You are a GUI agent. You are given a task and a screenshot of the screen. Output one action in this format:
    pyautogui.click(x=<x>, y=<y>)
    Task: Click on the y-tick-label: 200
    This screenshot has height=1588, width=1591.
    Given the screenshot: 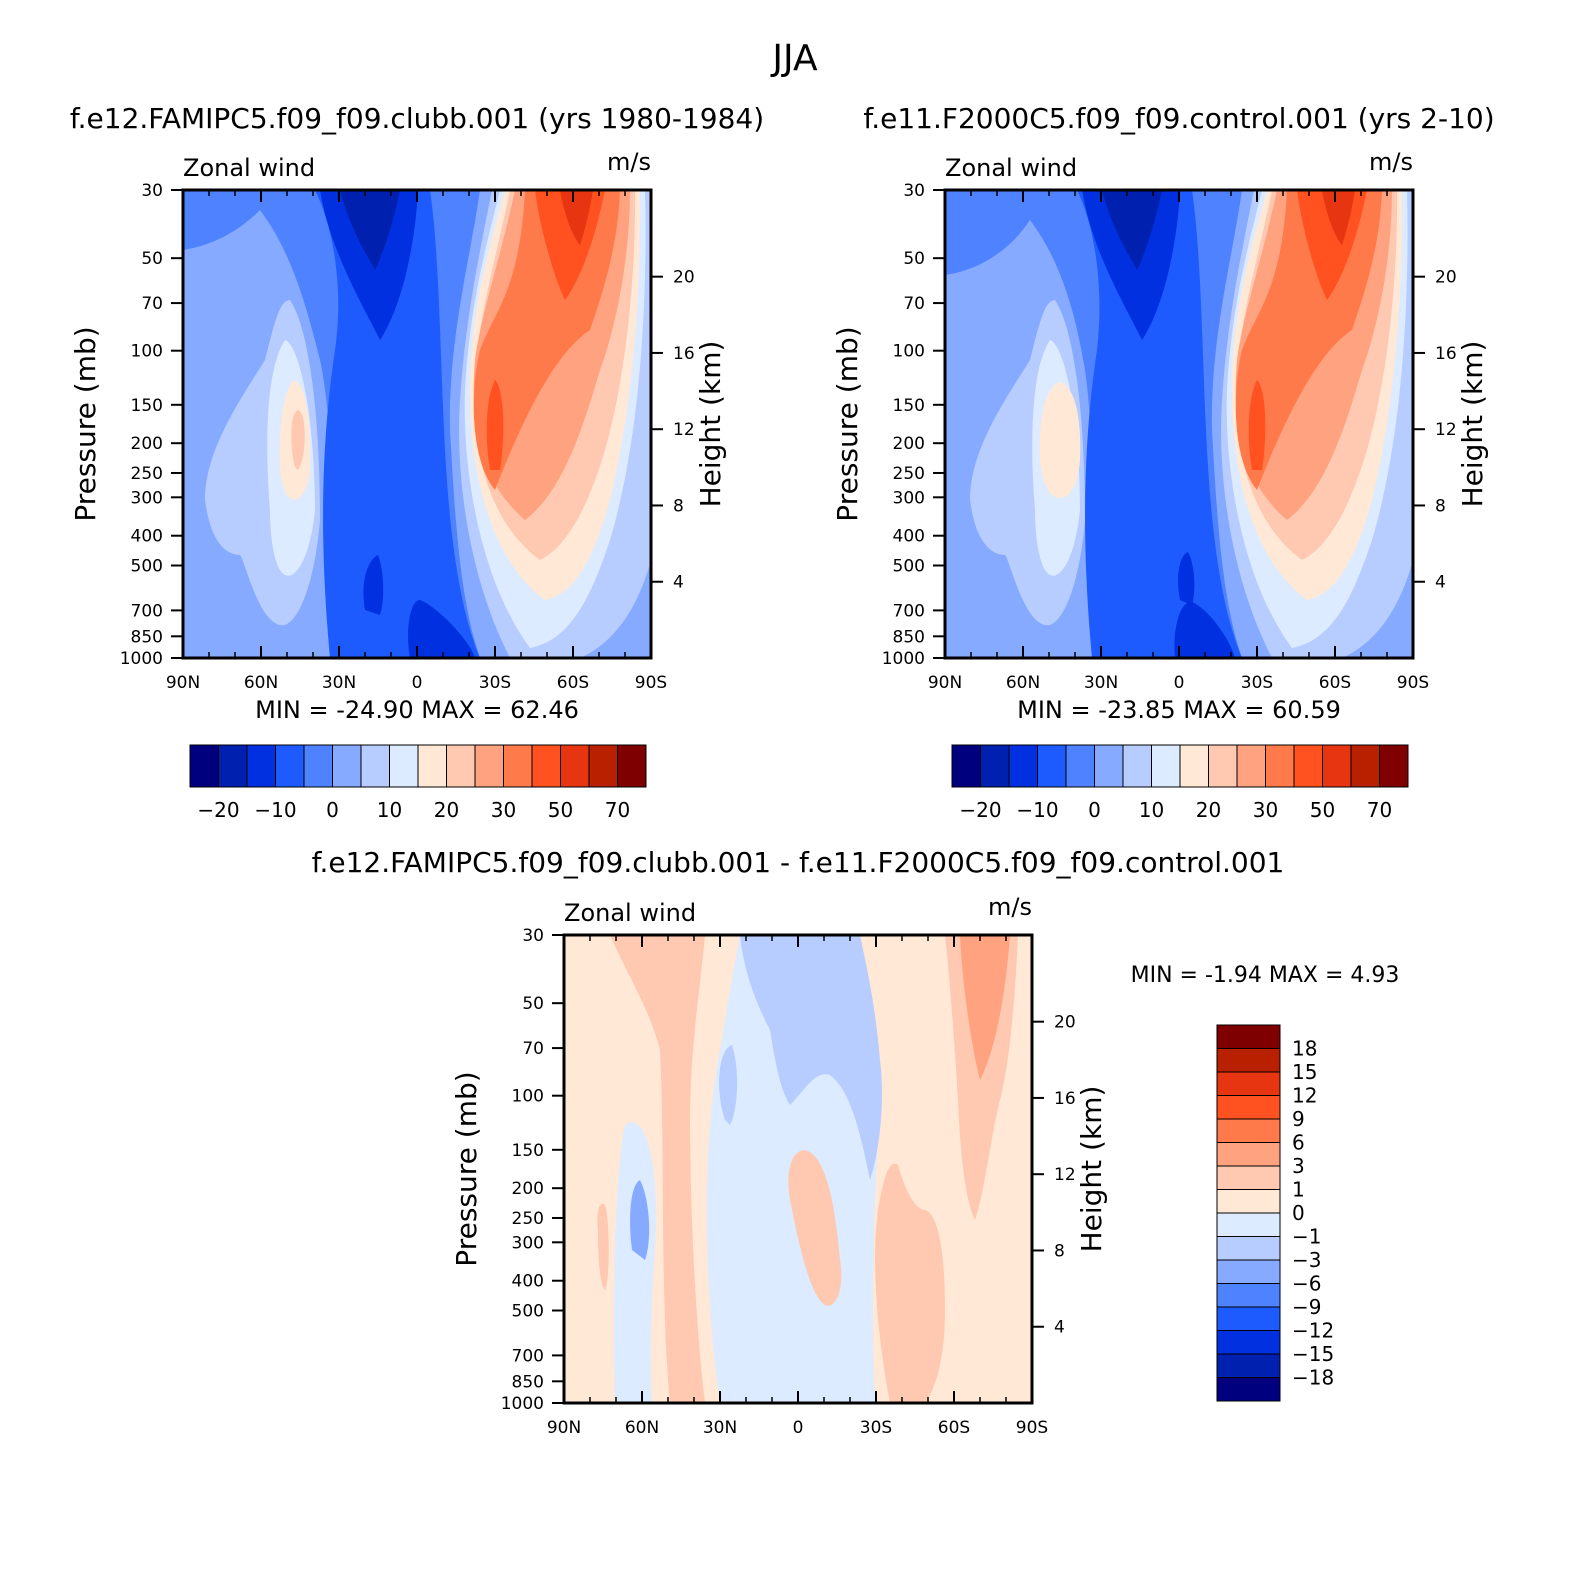 What is the action you would take?
    pyautogui.click(x=147, y=444)
    